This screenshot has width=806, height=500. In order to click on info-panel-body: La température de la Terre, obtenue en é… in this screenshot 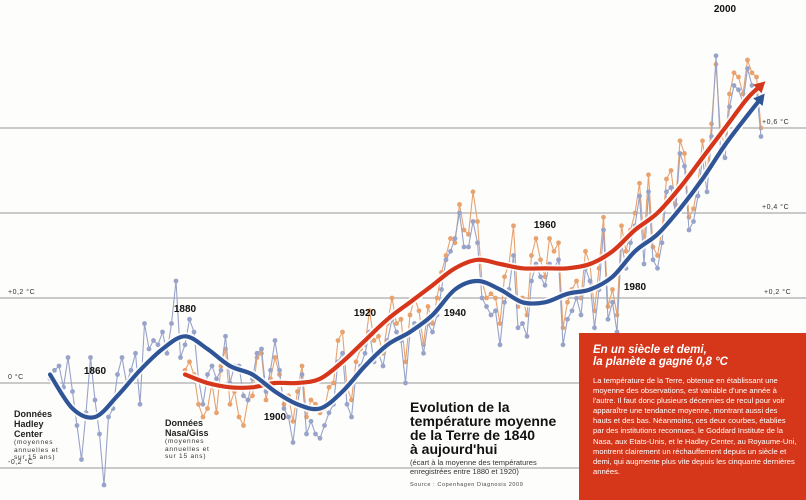, I will do `click(695, 426)`.